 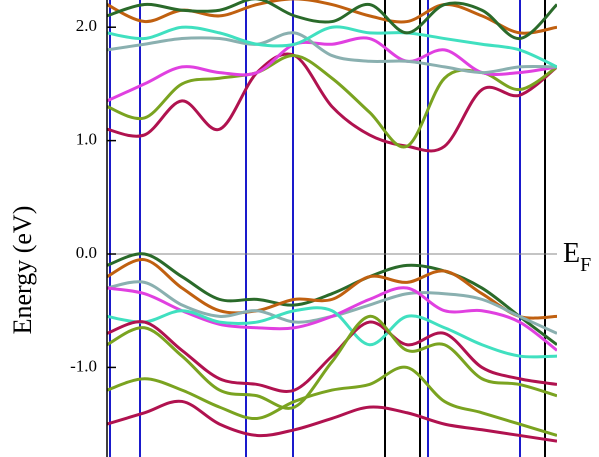 I want to click on y-tick-label: 1.0, so click(x=86, y=139).